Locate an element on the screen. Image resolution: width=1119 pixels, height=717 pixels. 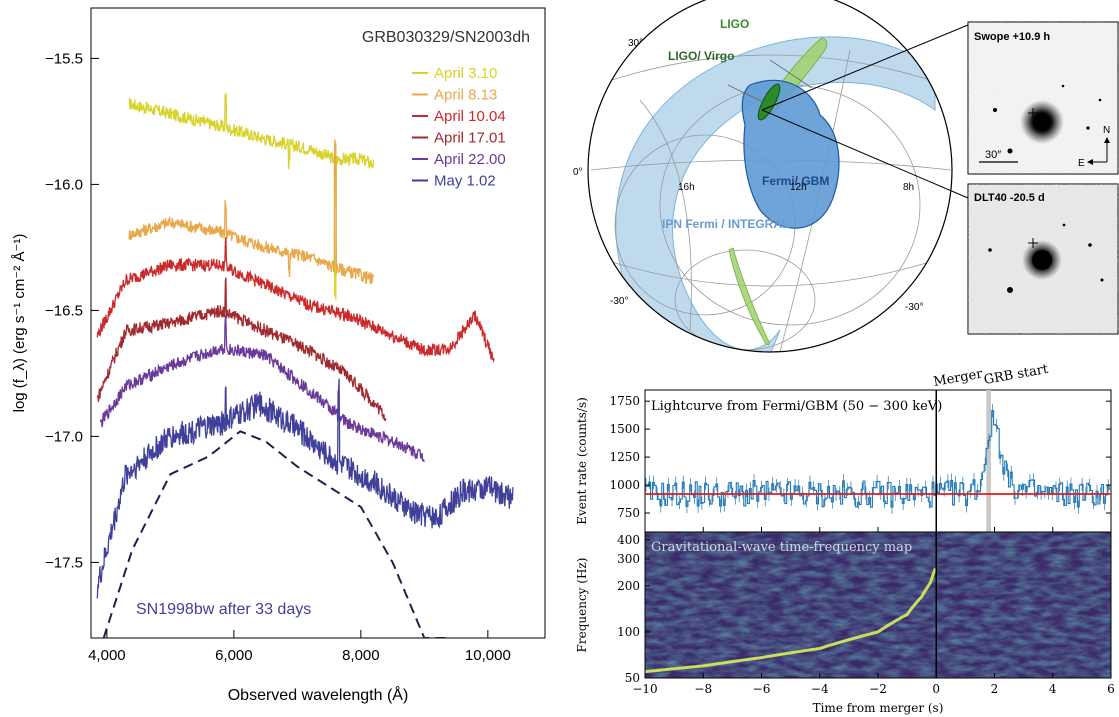
gbm-lightcurve is located at coordinates (878, 459).